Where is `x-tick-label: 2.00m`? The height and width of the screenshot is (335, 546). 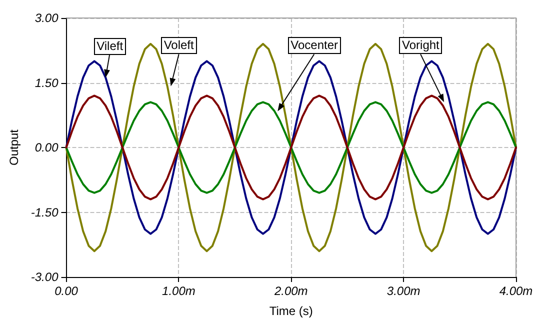 x-tick-label: 2.00m is located at coordinates (290, 291).